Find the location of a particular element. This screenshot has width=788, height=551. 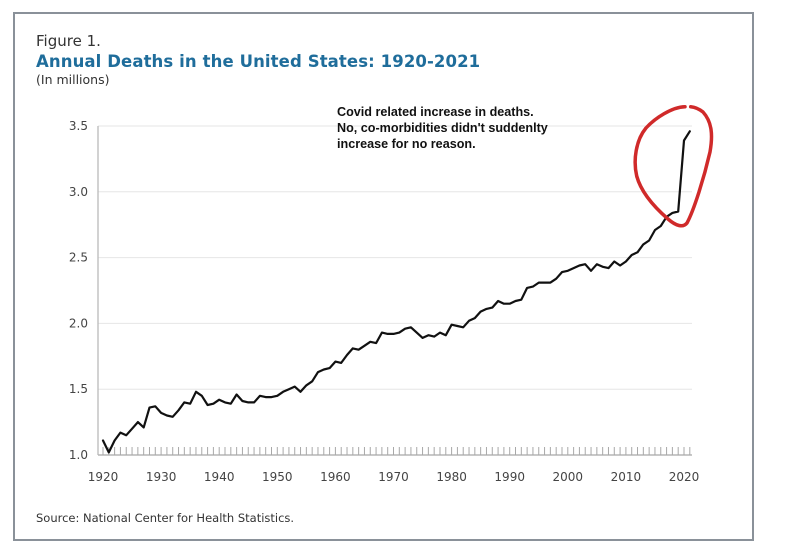

x-tick-label: 2000 is located at coordinates (568, 477).